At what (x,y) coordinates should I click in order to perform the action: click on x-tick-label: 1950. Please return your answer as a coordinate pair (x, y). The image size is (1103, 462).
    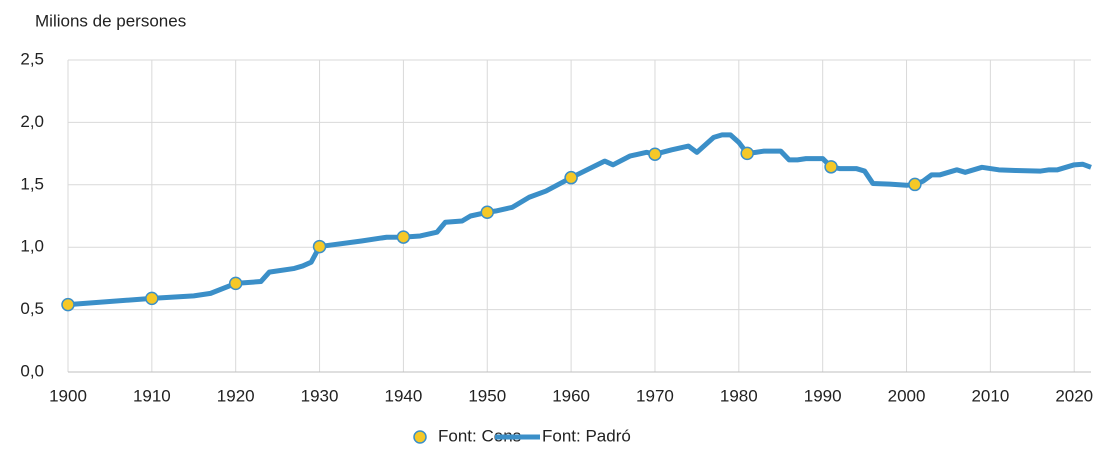
    Looking at the image, I should click on (487, 395).